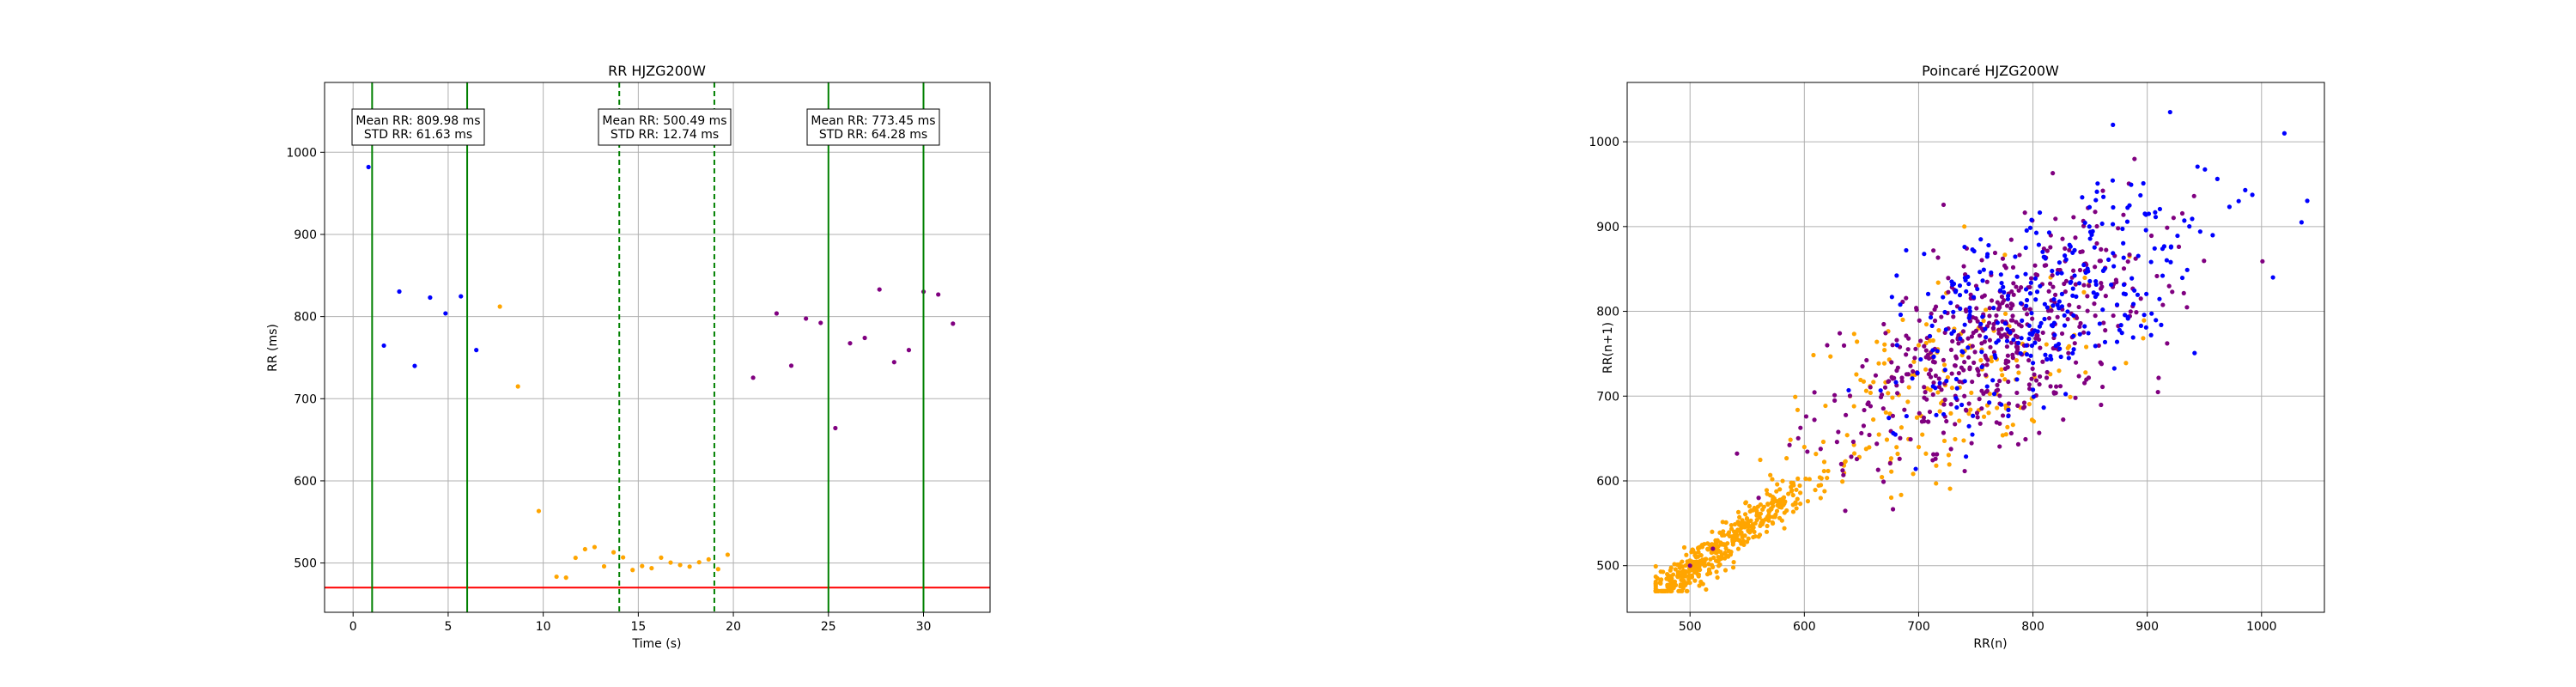 Image resolution: width=2576 pixels, height=687 pixels. I want to click on y-tick-label: 600, so click(305, 482).